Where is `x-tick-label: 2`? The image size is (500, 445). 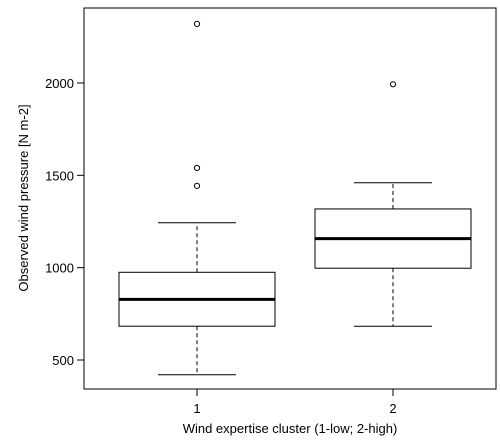 x-tick-label: 2 is located at coordinates (392, 408).